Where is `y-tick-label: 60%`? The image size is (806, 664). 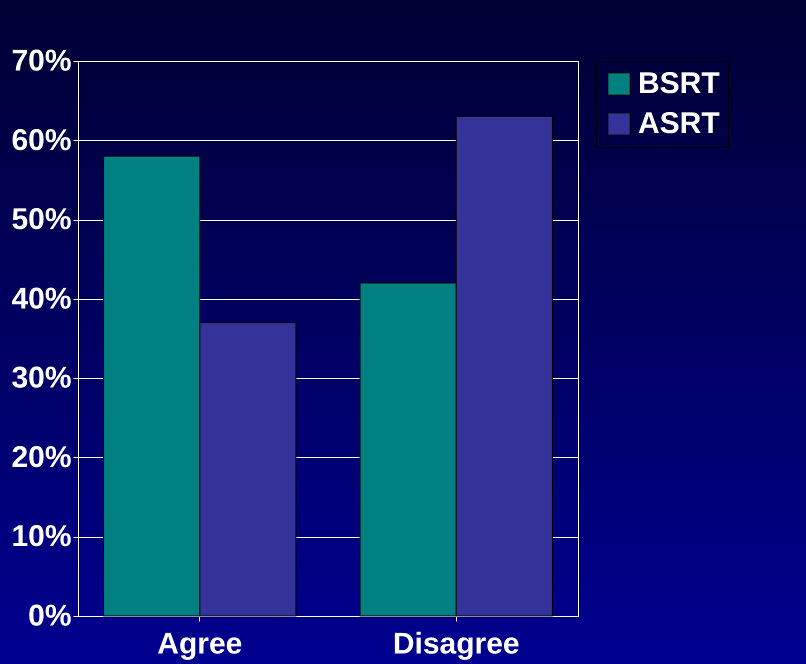
y-tick-label: 60% is located at coordinates (41, 140).